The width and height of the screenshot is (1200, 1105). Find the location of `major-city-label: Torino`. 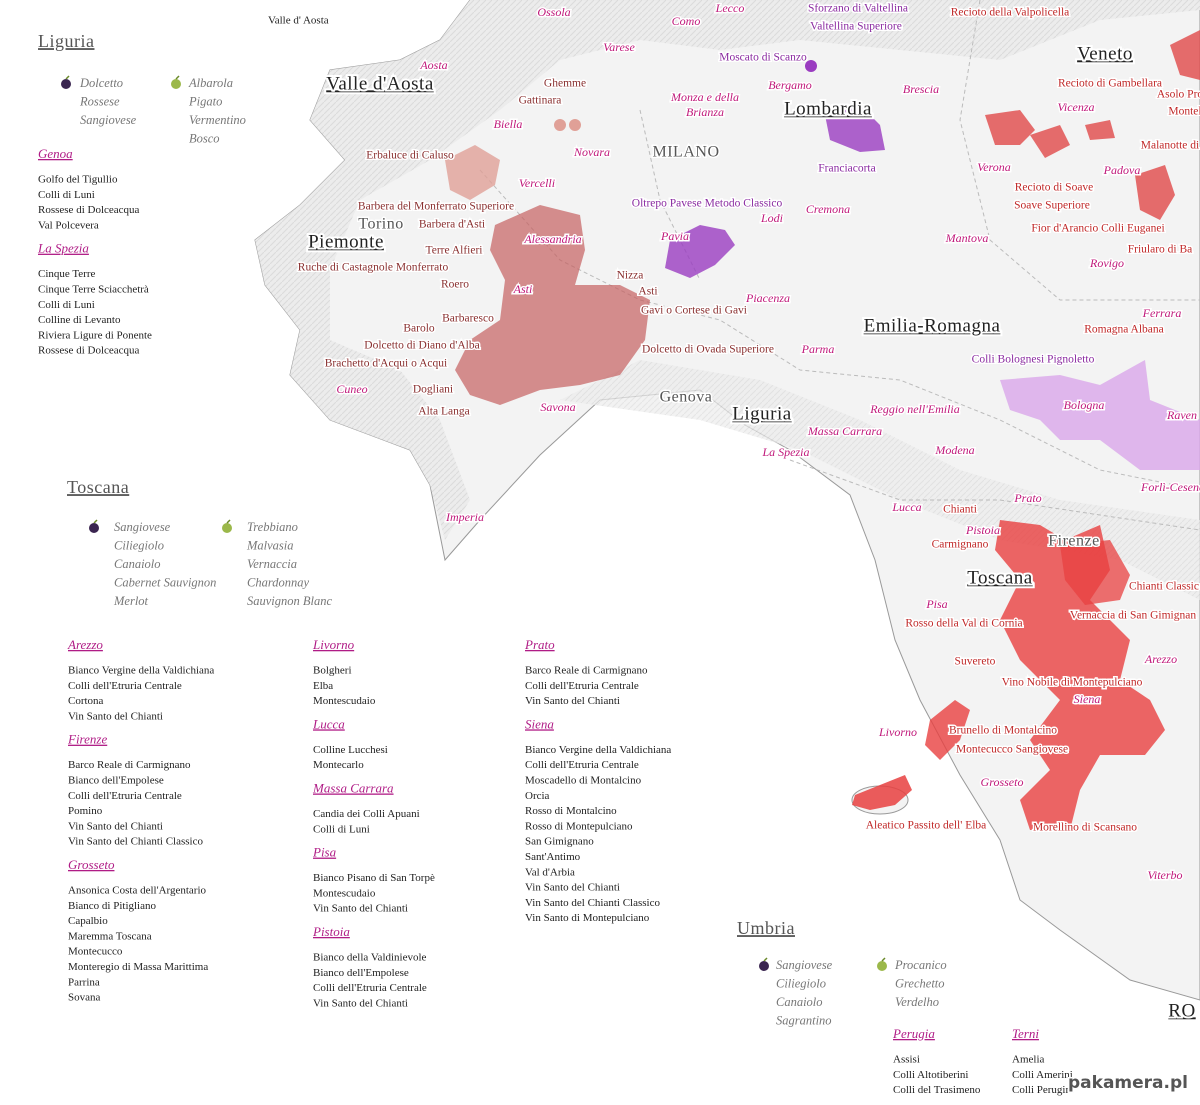

major-city-label: Torino is located at coordinates (380, 224).